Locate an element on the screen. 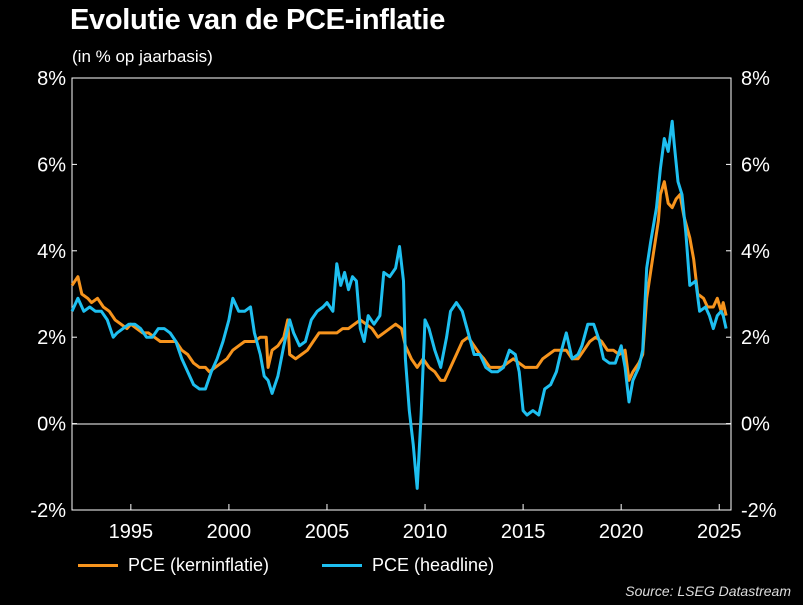  y-tick-label-left: 8% is located at coordinates (51, 79).